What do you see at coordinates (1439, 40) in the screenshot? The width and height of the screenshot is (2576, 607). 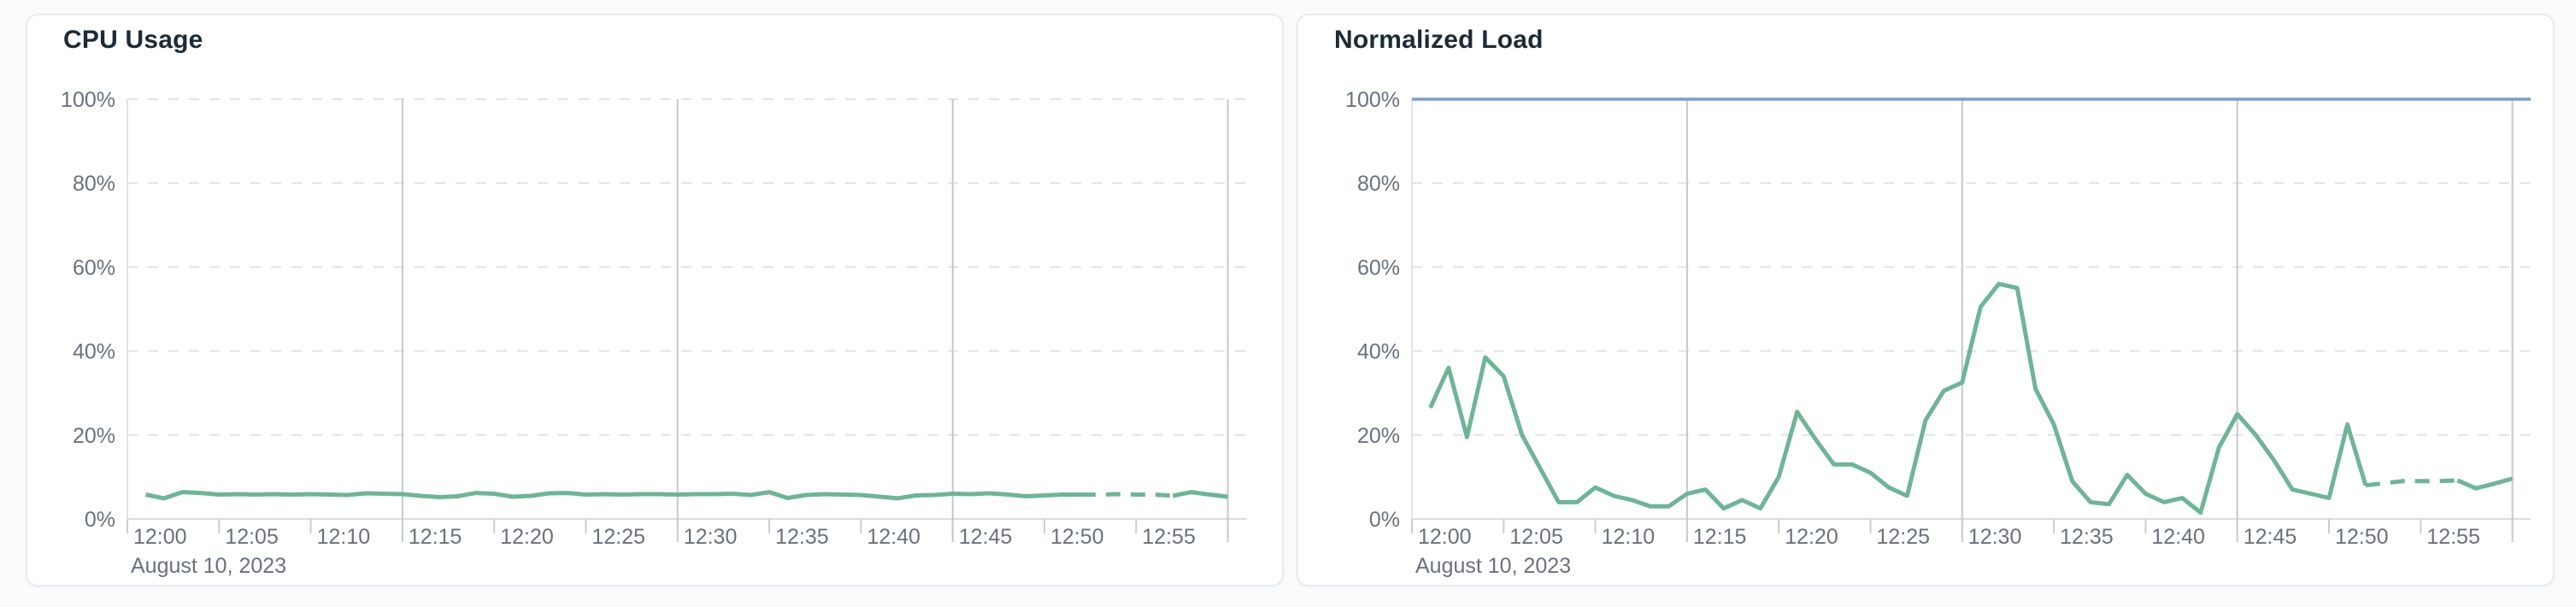 I see `normalized-load-chart-title: Normalized Load` at bounding box center [1439, 40].